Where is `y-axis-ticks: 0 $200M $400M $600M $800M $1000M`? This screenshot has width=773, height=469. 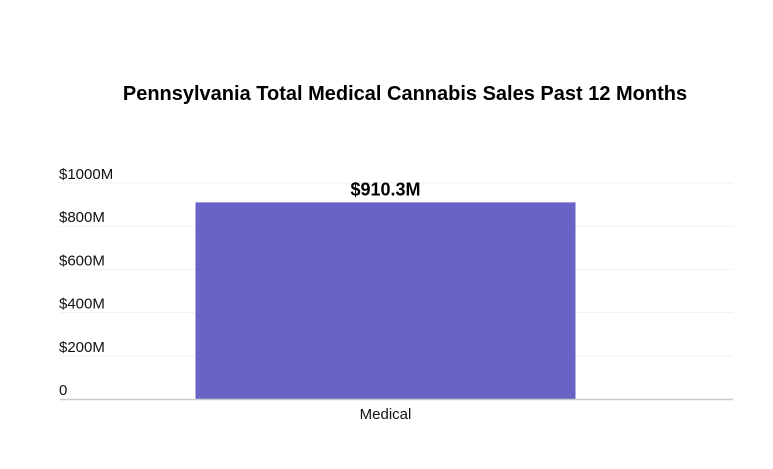
y-axis-ticks: 0 $200M $400M $600M $800M $1000M is located at coordinates (86, 282).